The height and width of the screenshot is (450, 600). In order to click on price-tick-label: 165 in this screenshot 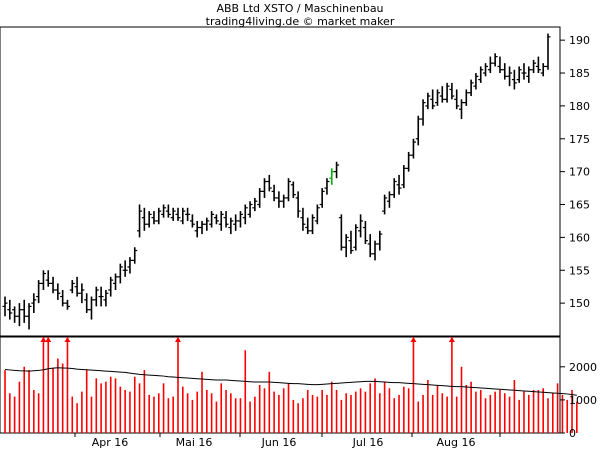, I will do `click(579, 205)`.